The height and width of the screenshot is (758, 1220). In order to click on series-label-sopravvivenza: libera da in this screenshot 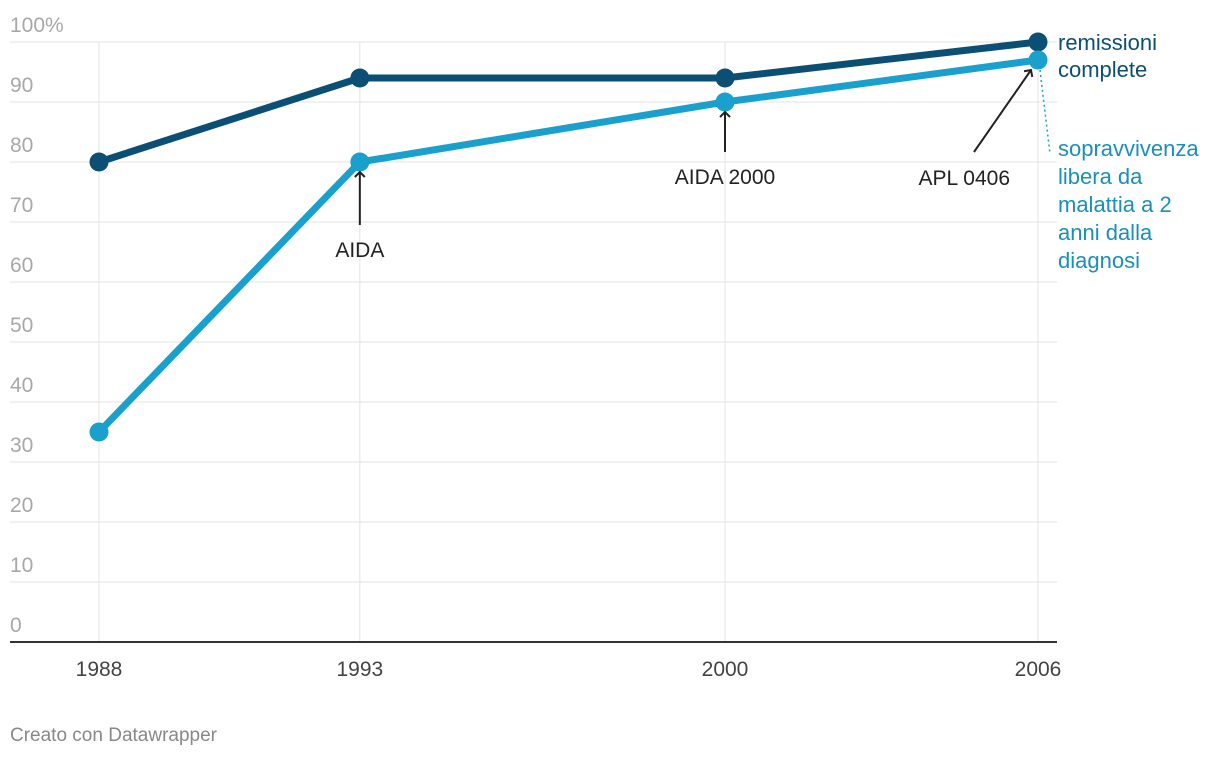, I will do `click(1100, 176)`.